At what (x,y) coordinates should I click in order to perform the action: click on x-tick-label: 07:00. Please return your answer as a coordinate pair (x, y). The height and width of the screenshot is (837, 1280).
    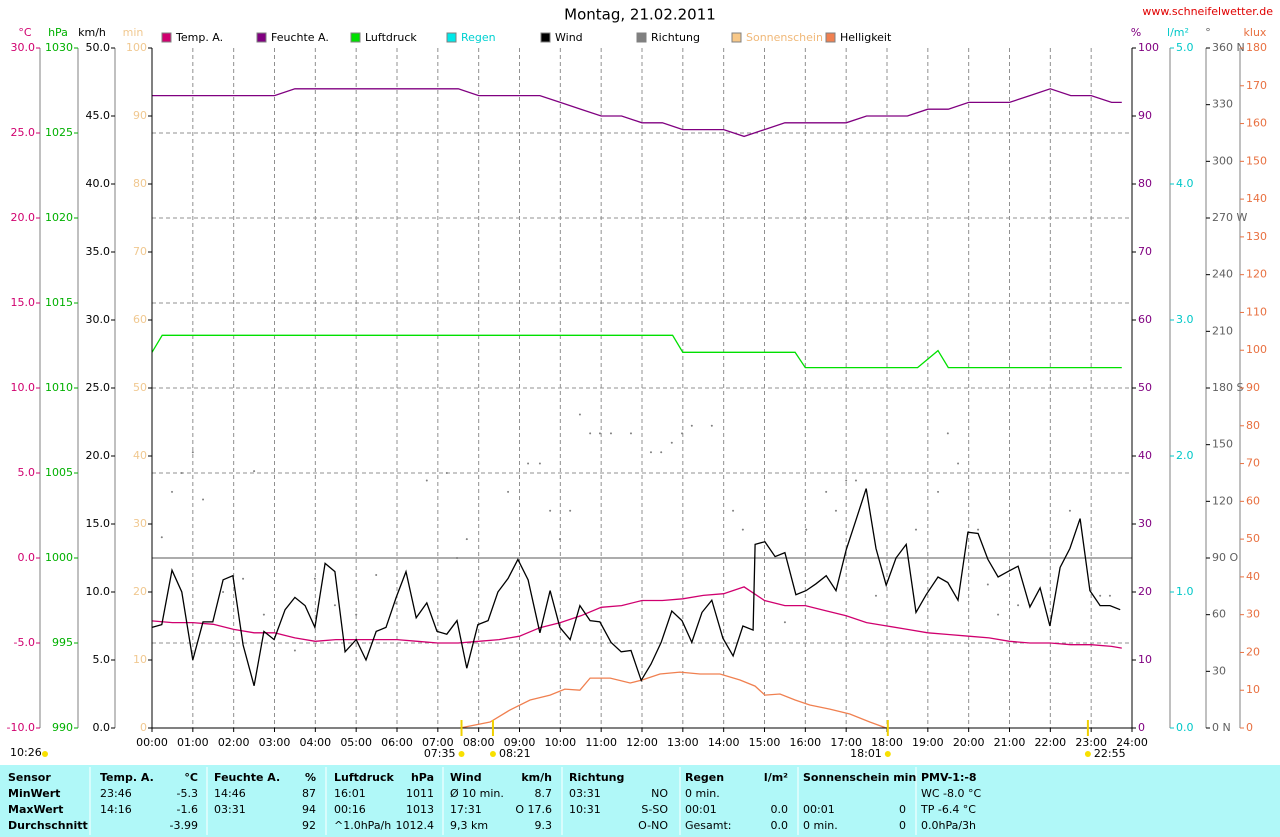
    Looking at the image, I should click on (438, 742).